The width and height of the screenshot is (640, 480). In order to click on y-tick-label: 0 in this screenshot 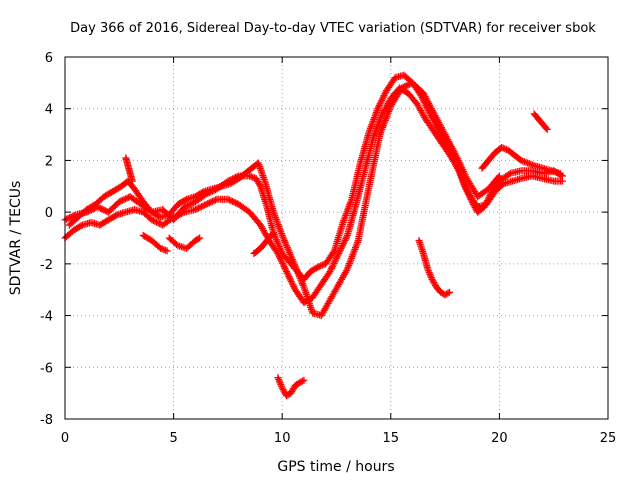, I will do `click(49, 213)`.